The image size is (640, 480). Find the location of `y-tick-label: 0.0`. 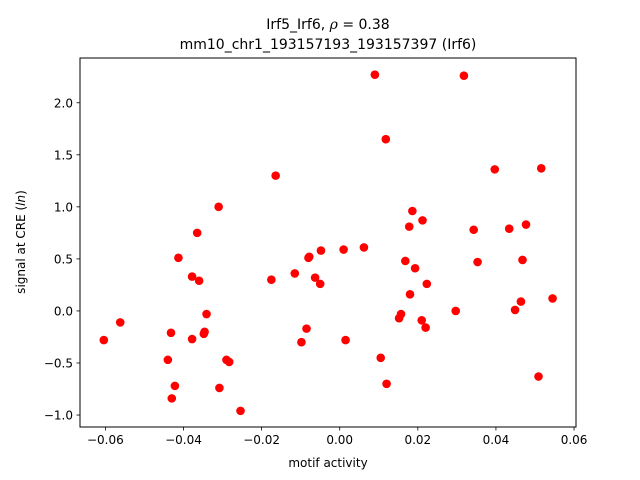

y-tick-label: 0.0 is located at coordinates (63, 311).